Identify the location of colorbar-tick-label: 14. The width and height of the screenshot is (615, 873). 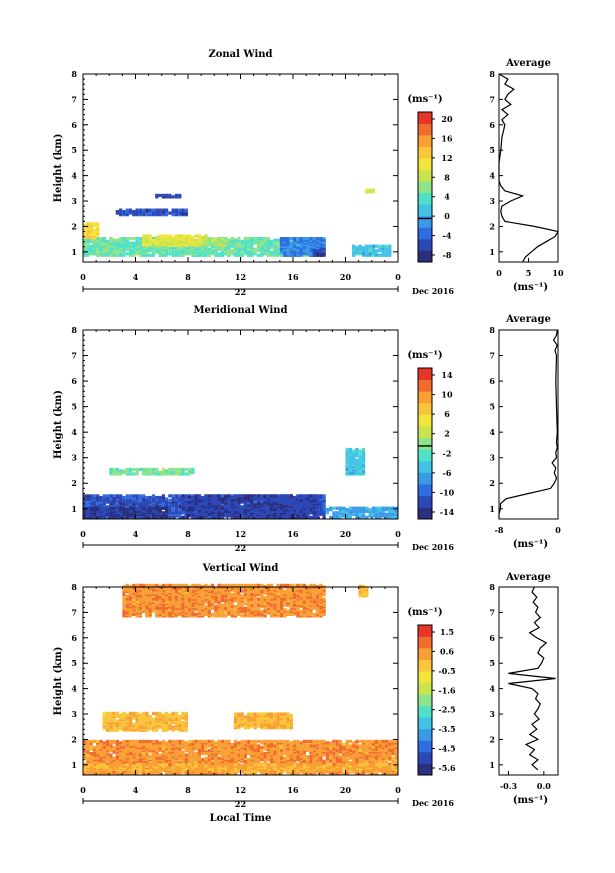
(447, 375).